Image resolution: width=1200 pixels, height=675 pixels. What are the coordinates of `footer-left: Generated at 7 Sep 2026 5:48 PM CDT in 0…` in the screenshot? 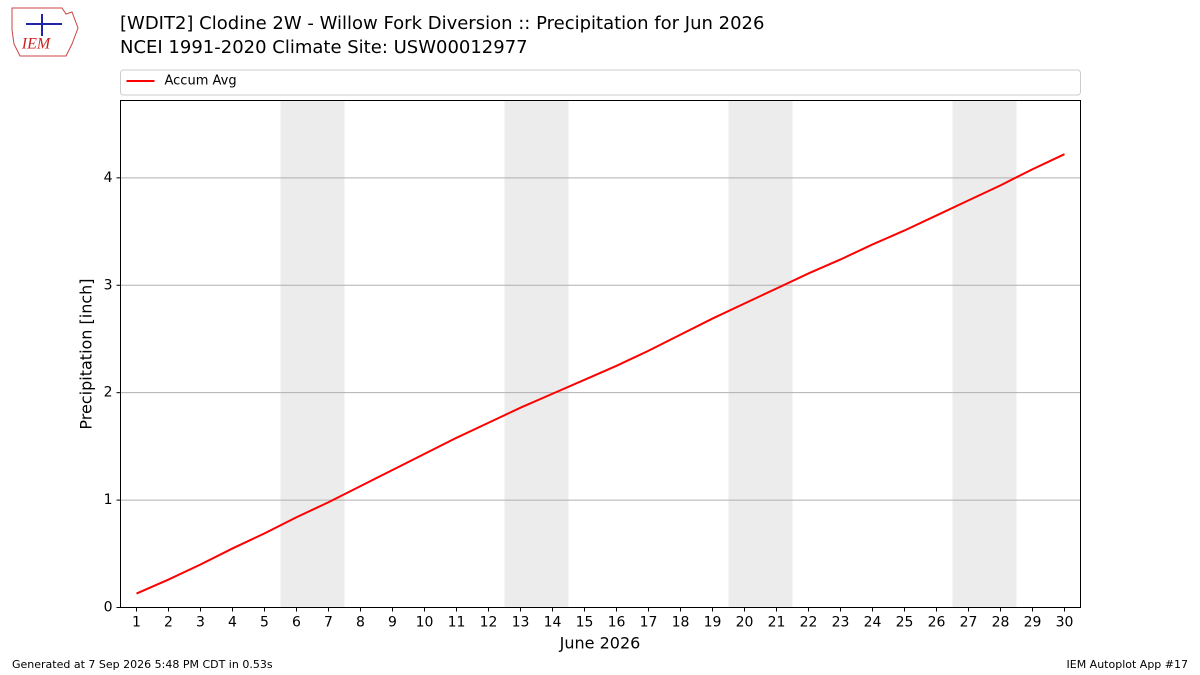 It's located at (142, 664).